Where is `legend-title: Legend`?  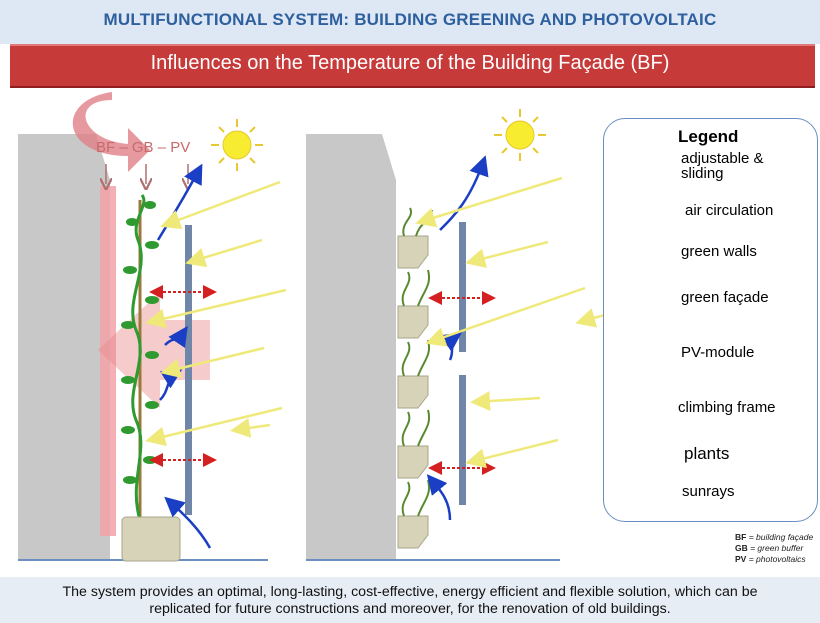
legend-title: Legend is located at coordinates (708, 136).